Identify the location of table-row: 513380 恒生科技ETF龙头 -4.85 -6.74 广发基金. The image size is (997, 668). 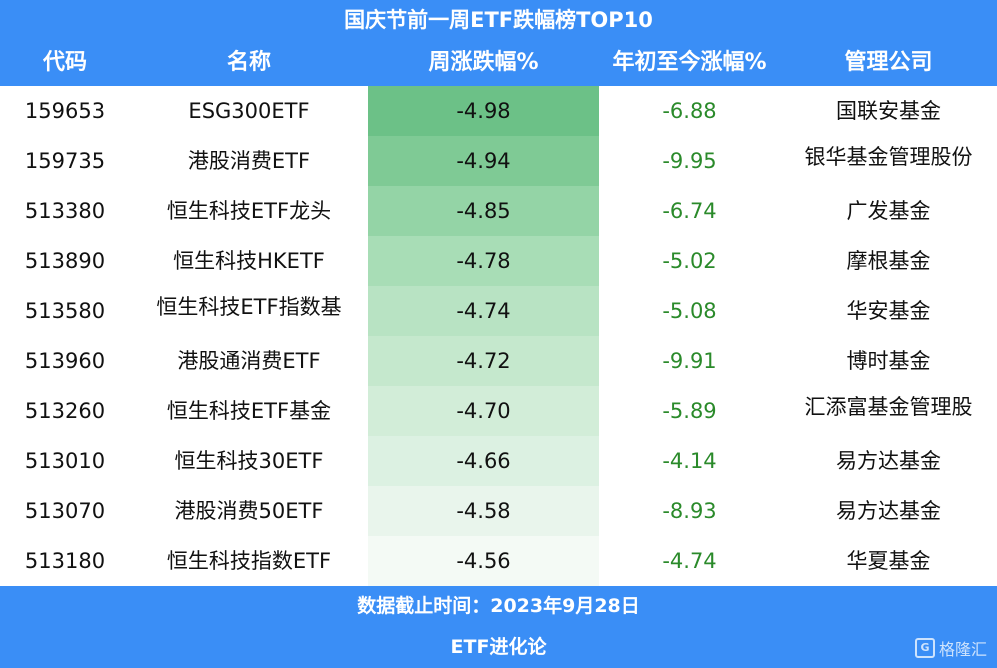
(498, 211).